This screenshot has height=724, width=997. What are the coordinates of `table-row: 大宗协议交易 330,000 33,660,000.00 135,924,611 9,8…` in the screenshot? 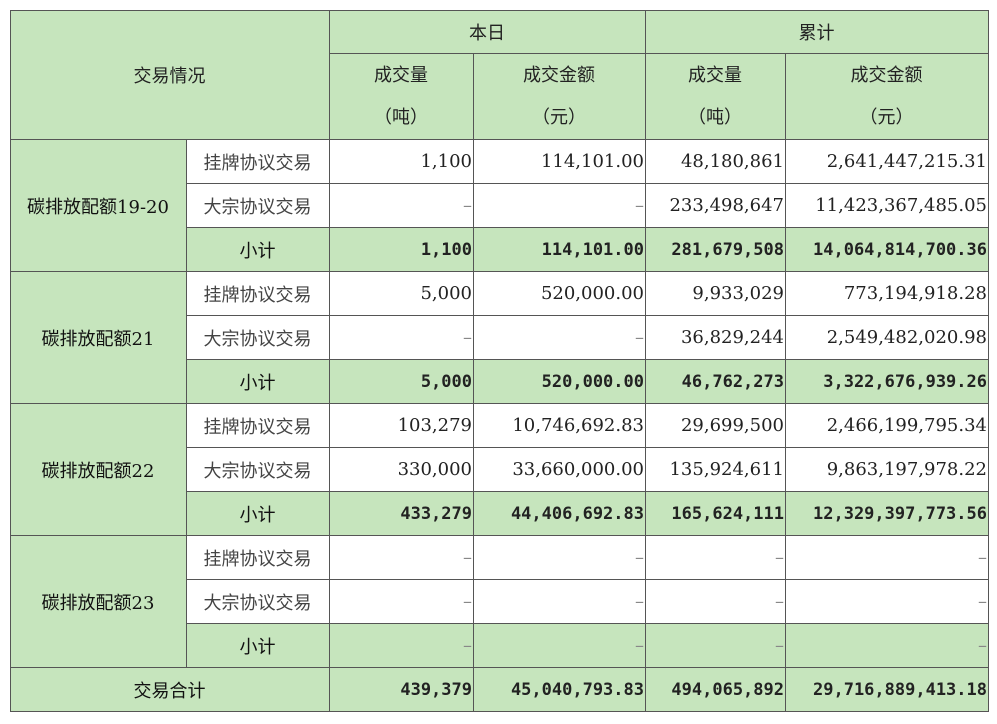 It's located at (500, 469).